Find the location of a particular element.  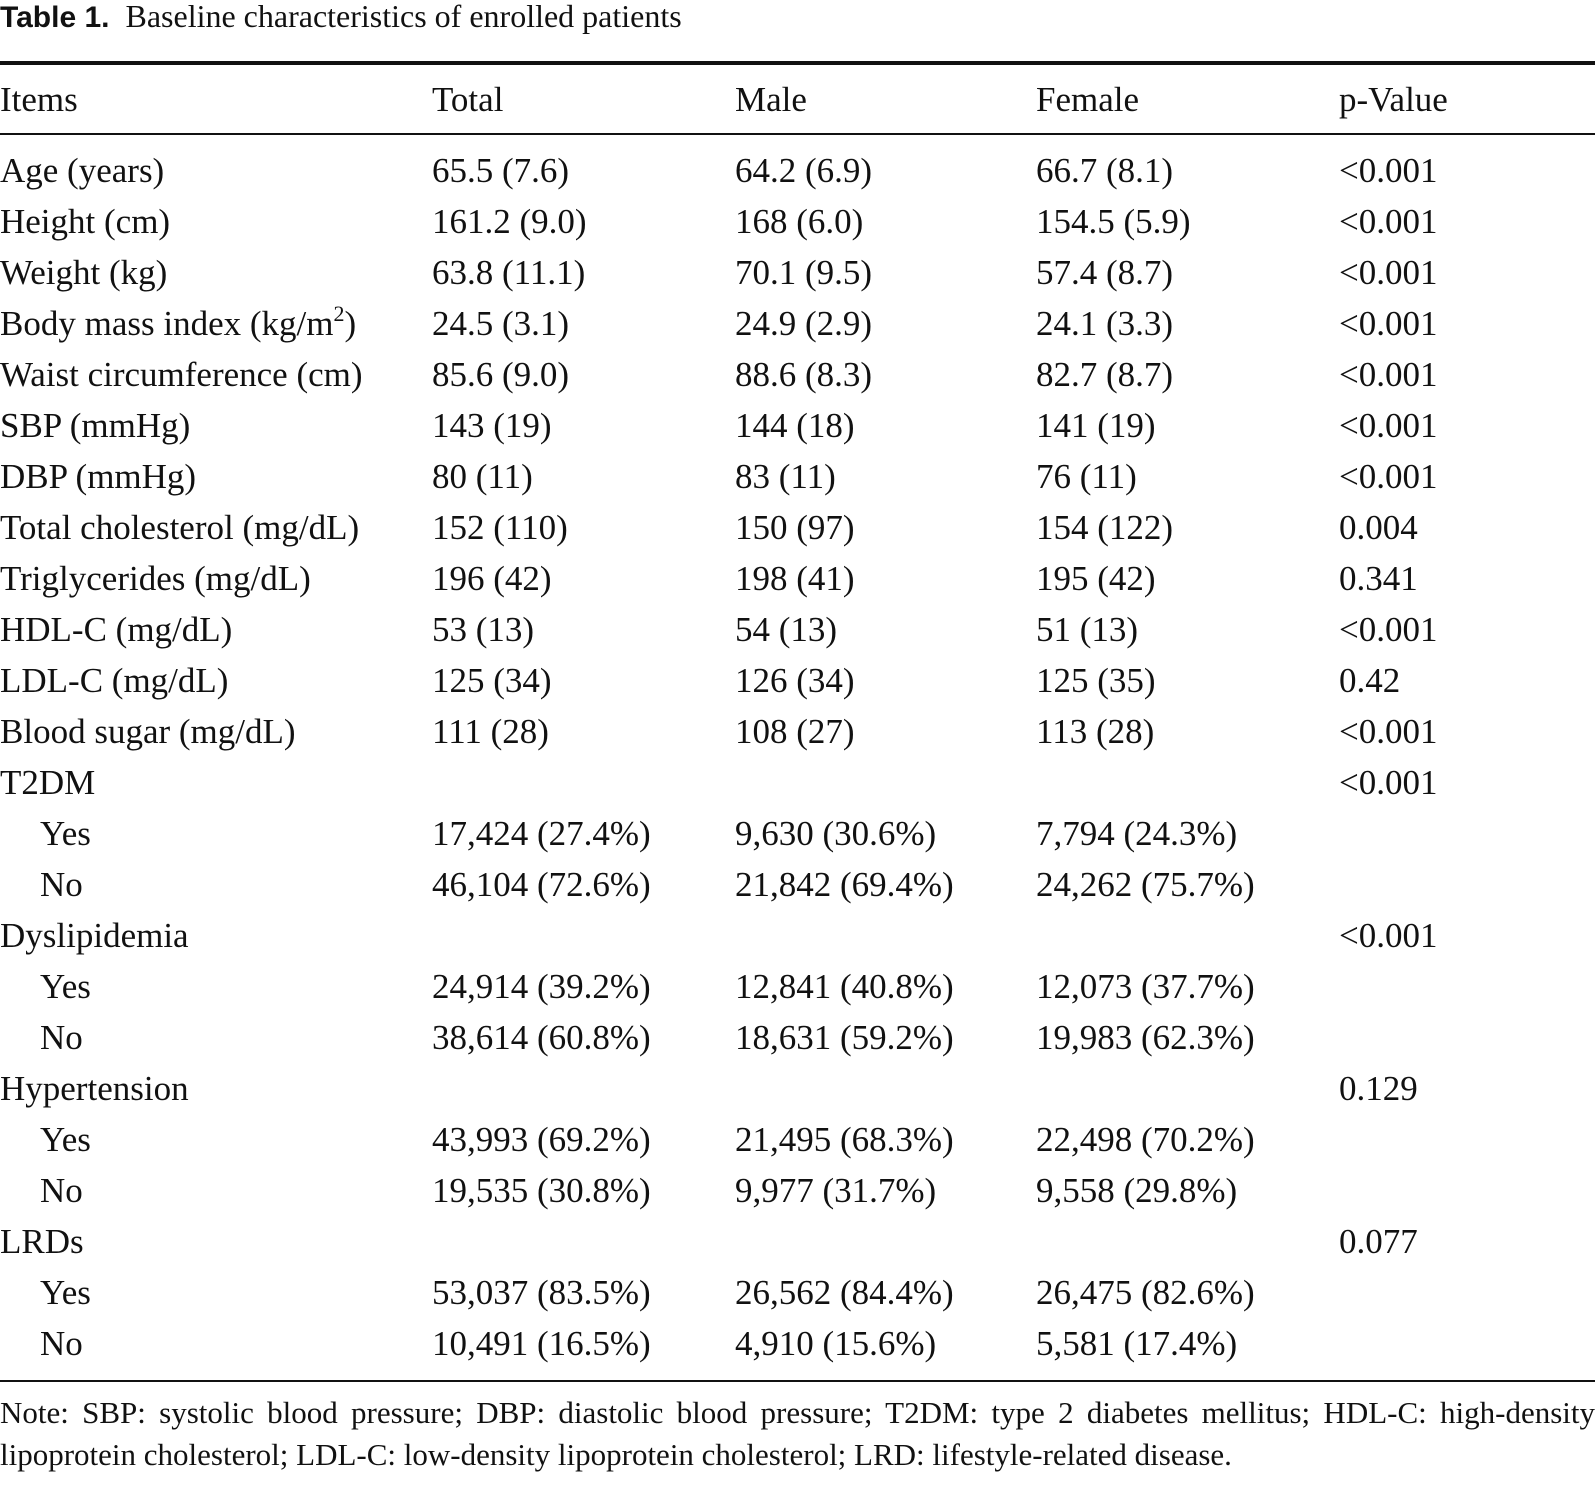

male-cell: 21,495 (68.3%) is located at coordinates (844, 1139).